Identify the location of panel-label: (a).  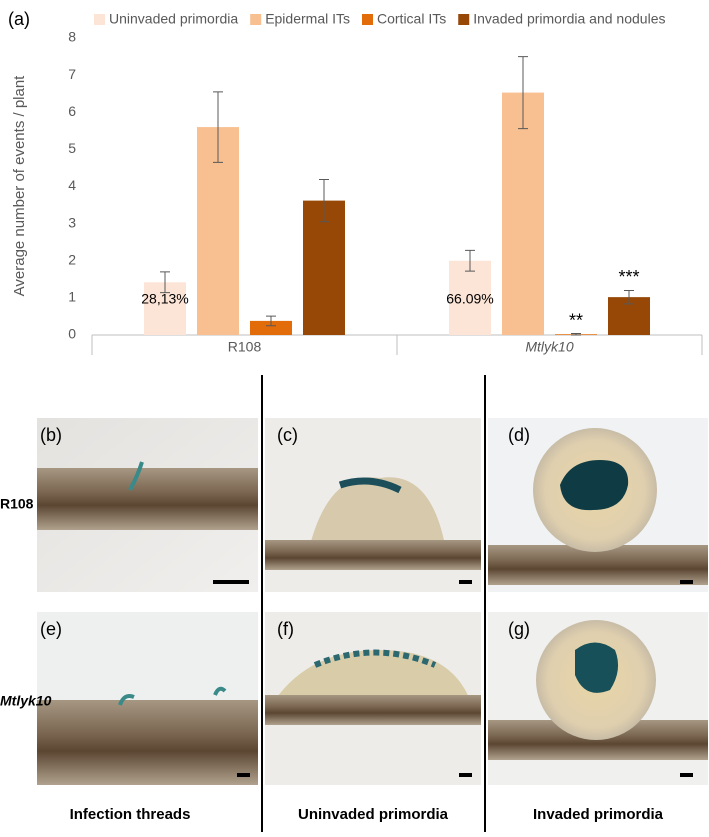
(19, 19).